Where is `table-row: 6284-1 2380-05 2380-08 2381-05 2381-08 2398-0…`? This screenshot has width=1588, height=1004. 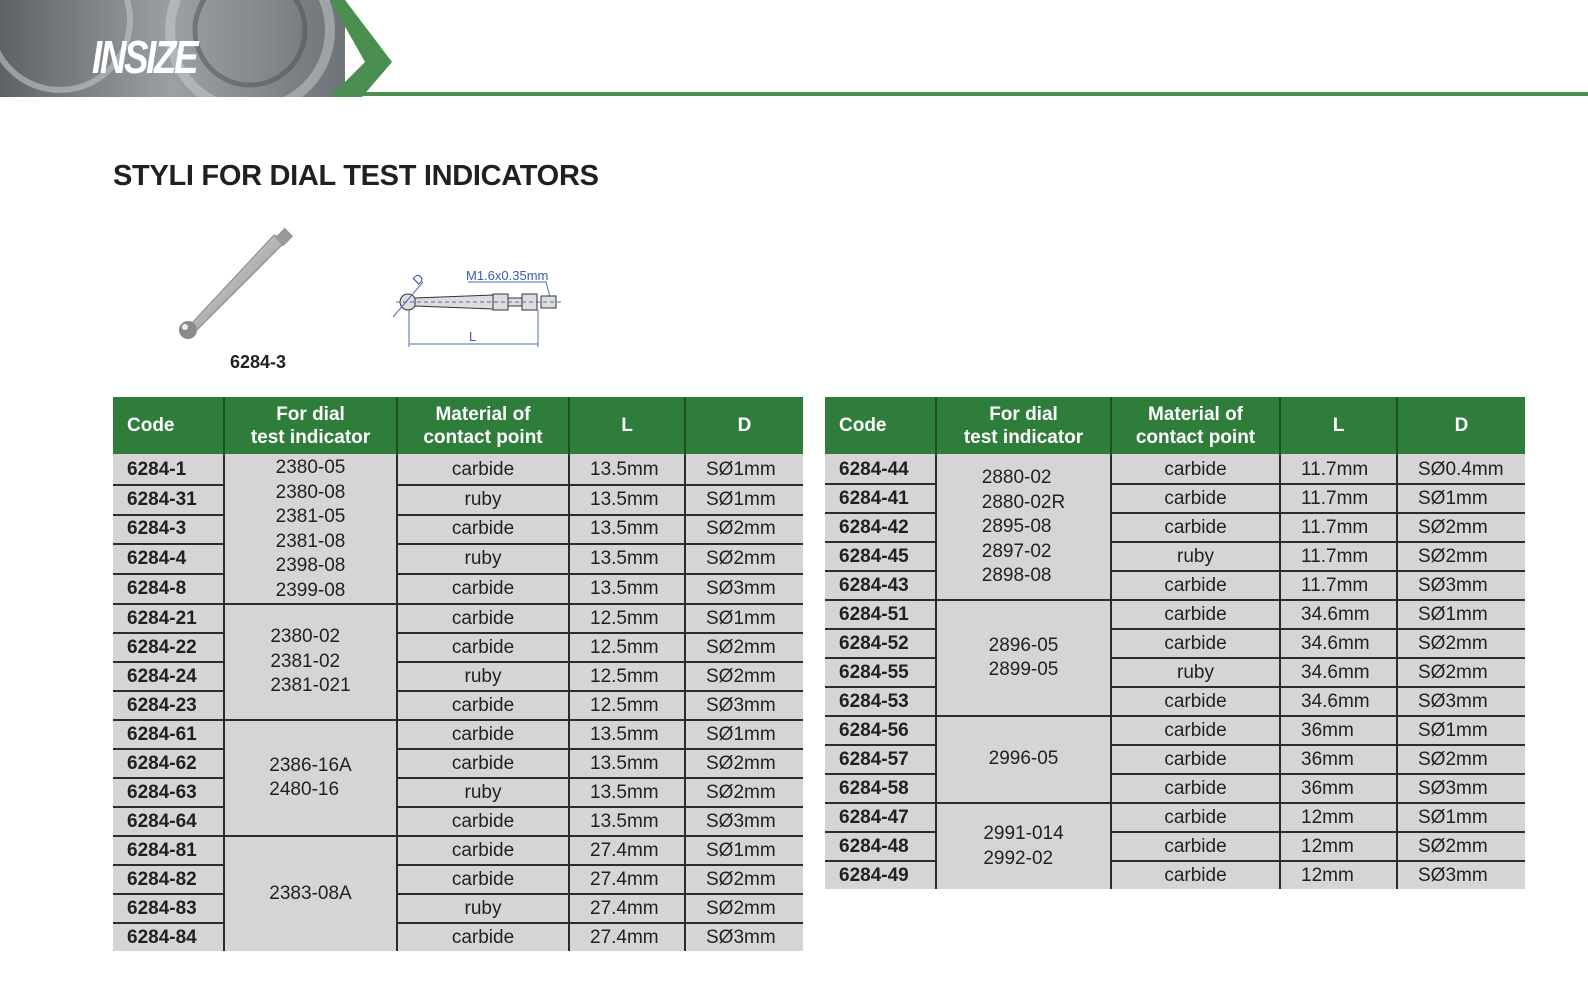
table-row: 6284-1 2380-05 2380-08 2381-05 2381-08 2398-0… is located at coordinates (458, 529).